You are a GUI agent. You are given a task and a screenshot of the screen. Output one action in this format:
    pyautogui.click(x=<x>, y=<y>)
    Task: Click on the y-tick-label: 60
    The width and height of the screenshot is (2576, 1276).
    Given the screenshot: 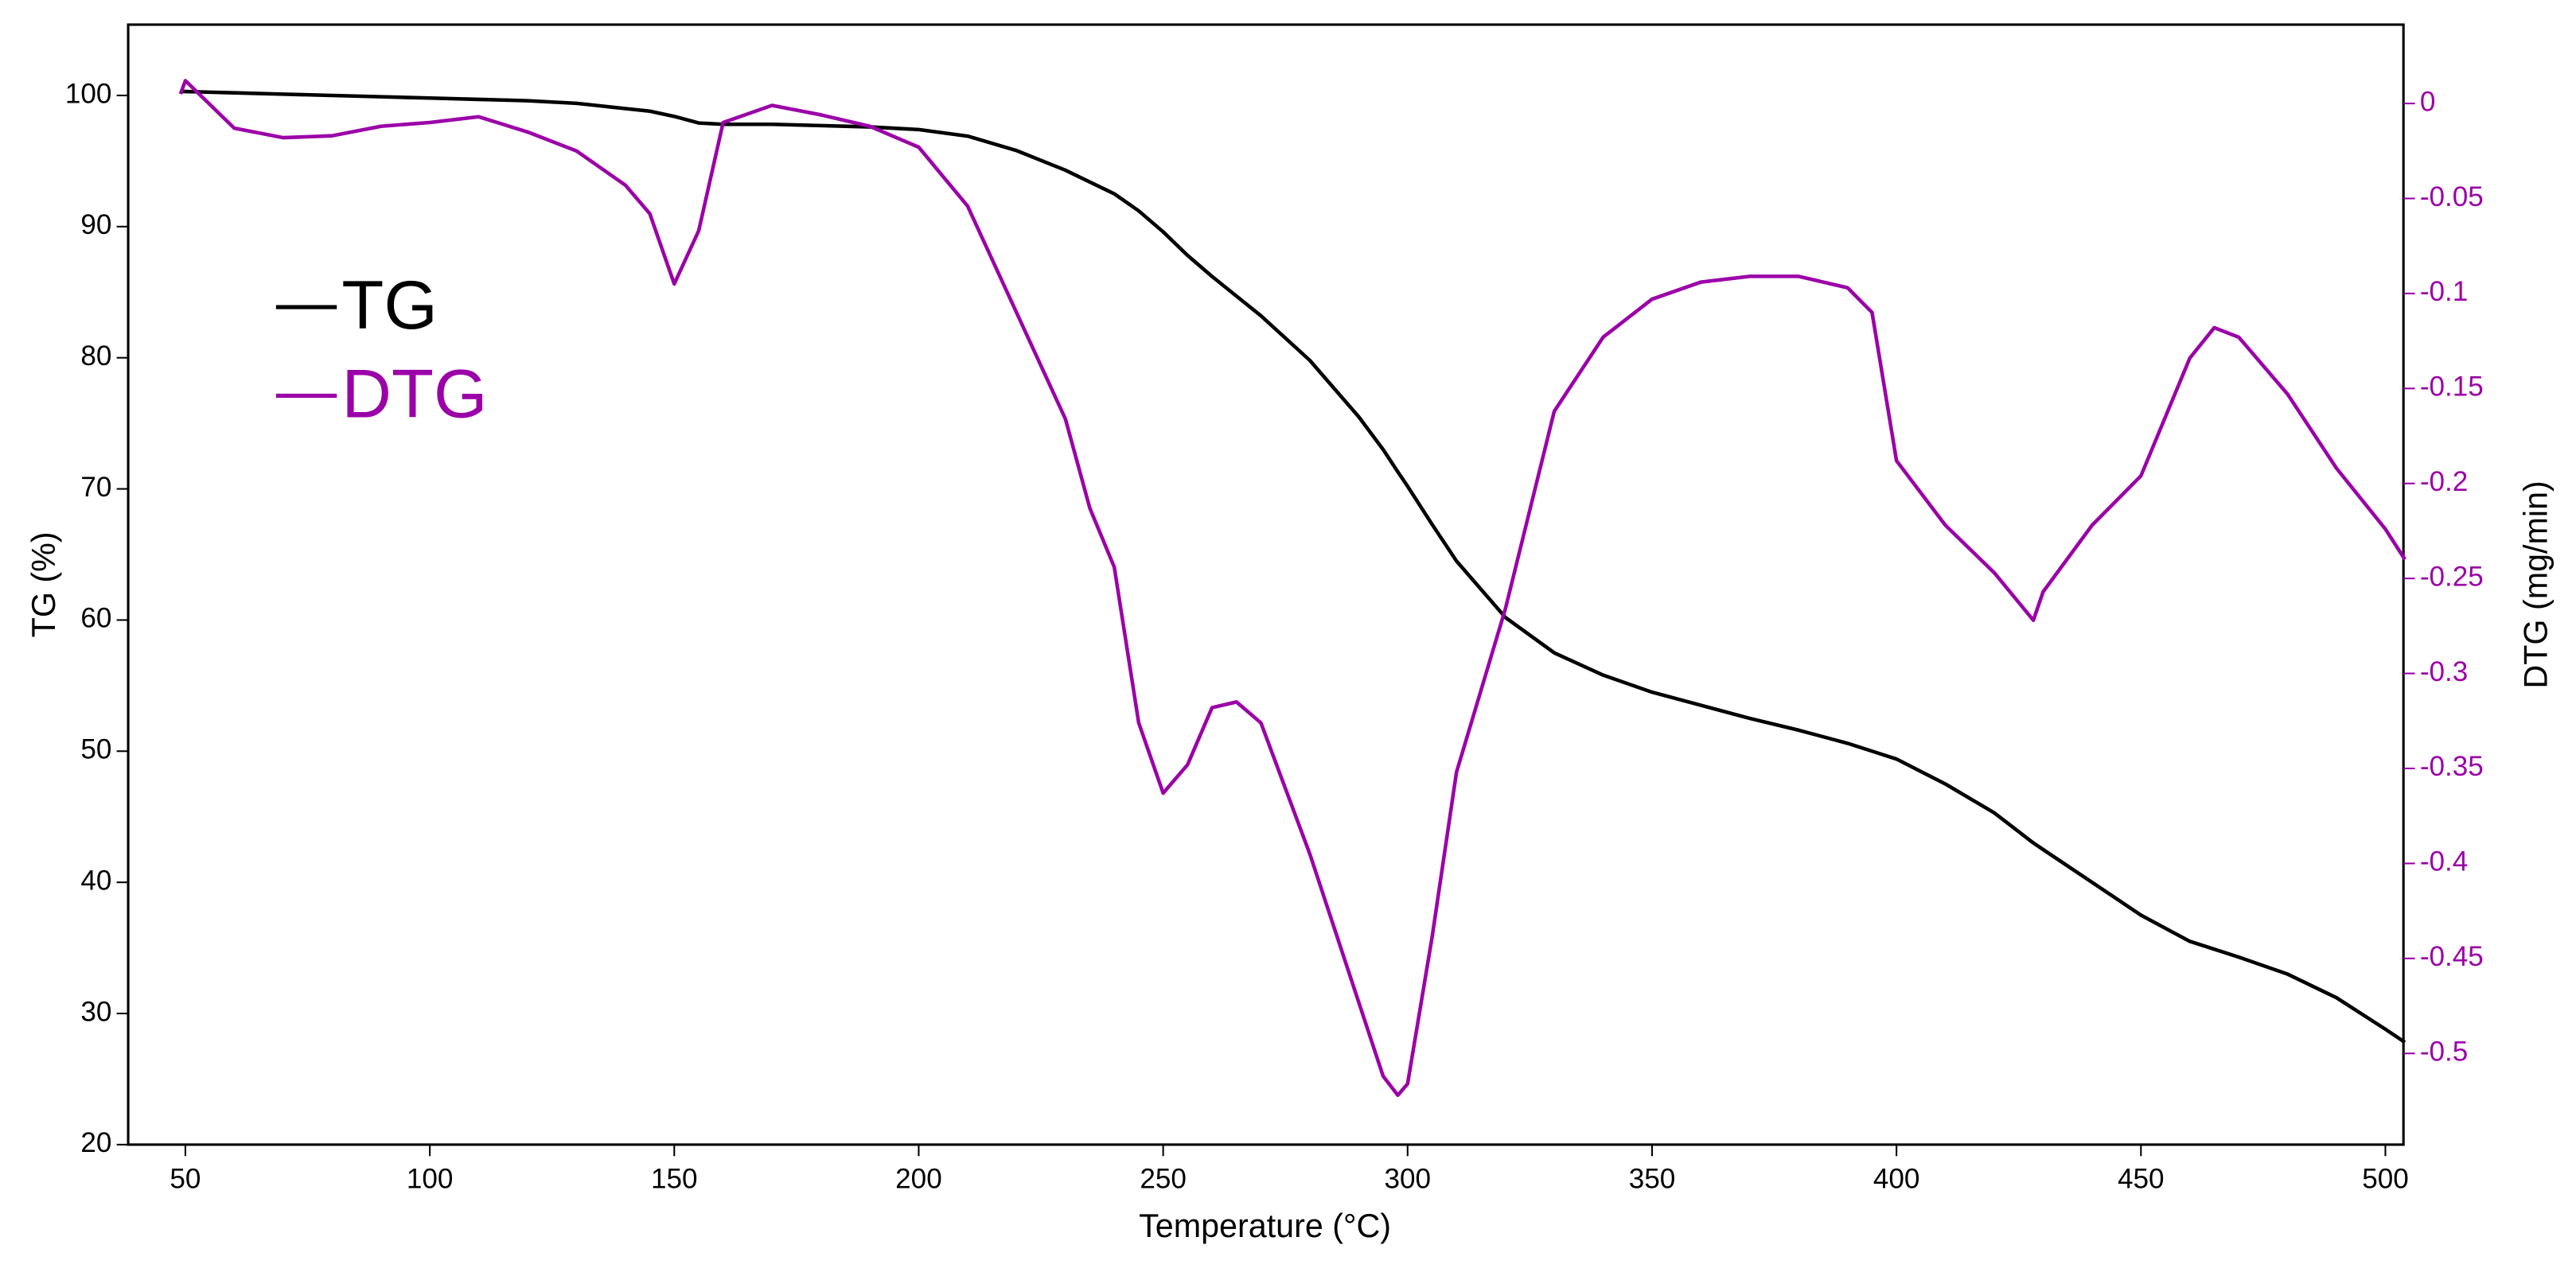 What is the action you would take?
    pyautogui.click(x=95, y=618)
    